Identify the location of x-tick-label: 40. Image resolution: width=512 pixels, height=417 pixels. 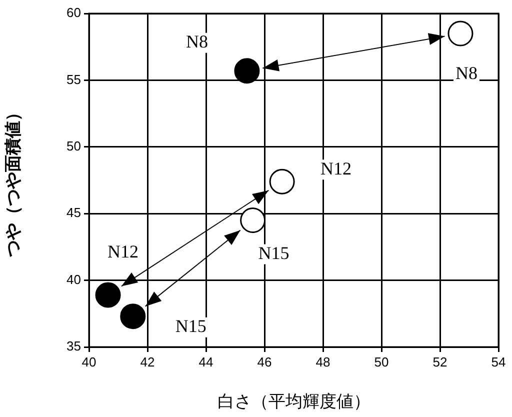
(89, 362).